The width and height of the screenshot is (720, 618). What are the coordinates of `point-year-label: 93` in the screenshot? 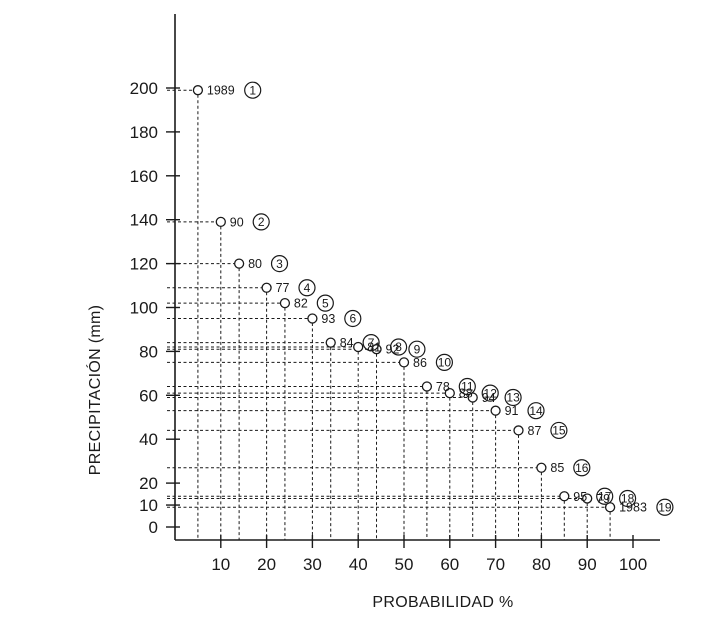 It's located at (328, 319).